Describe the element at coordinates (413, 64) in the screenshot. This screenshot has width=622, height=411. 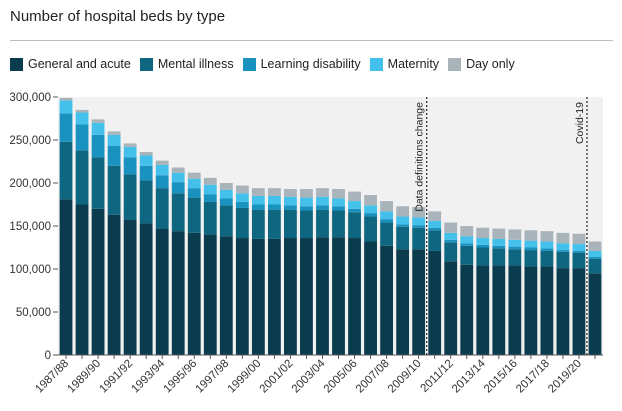
I see `legend-label: Maternity` at that location.